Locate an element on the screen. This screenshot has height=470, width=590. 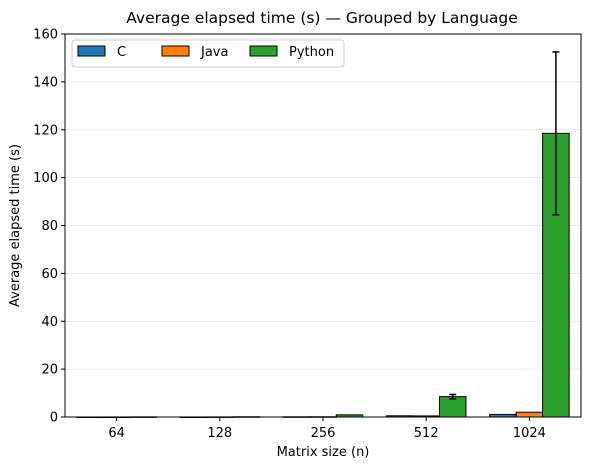
x-axis-ticks: 64 128 256 512 1024 is located at coordinates (327, 429).